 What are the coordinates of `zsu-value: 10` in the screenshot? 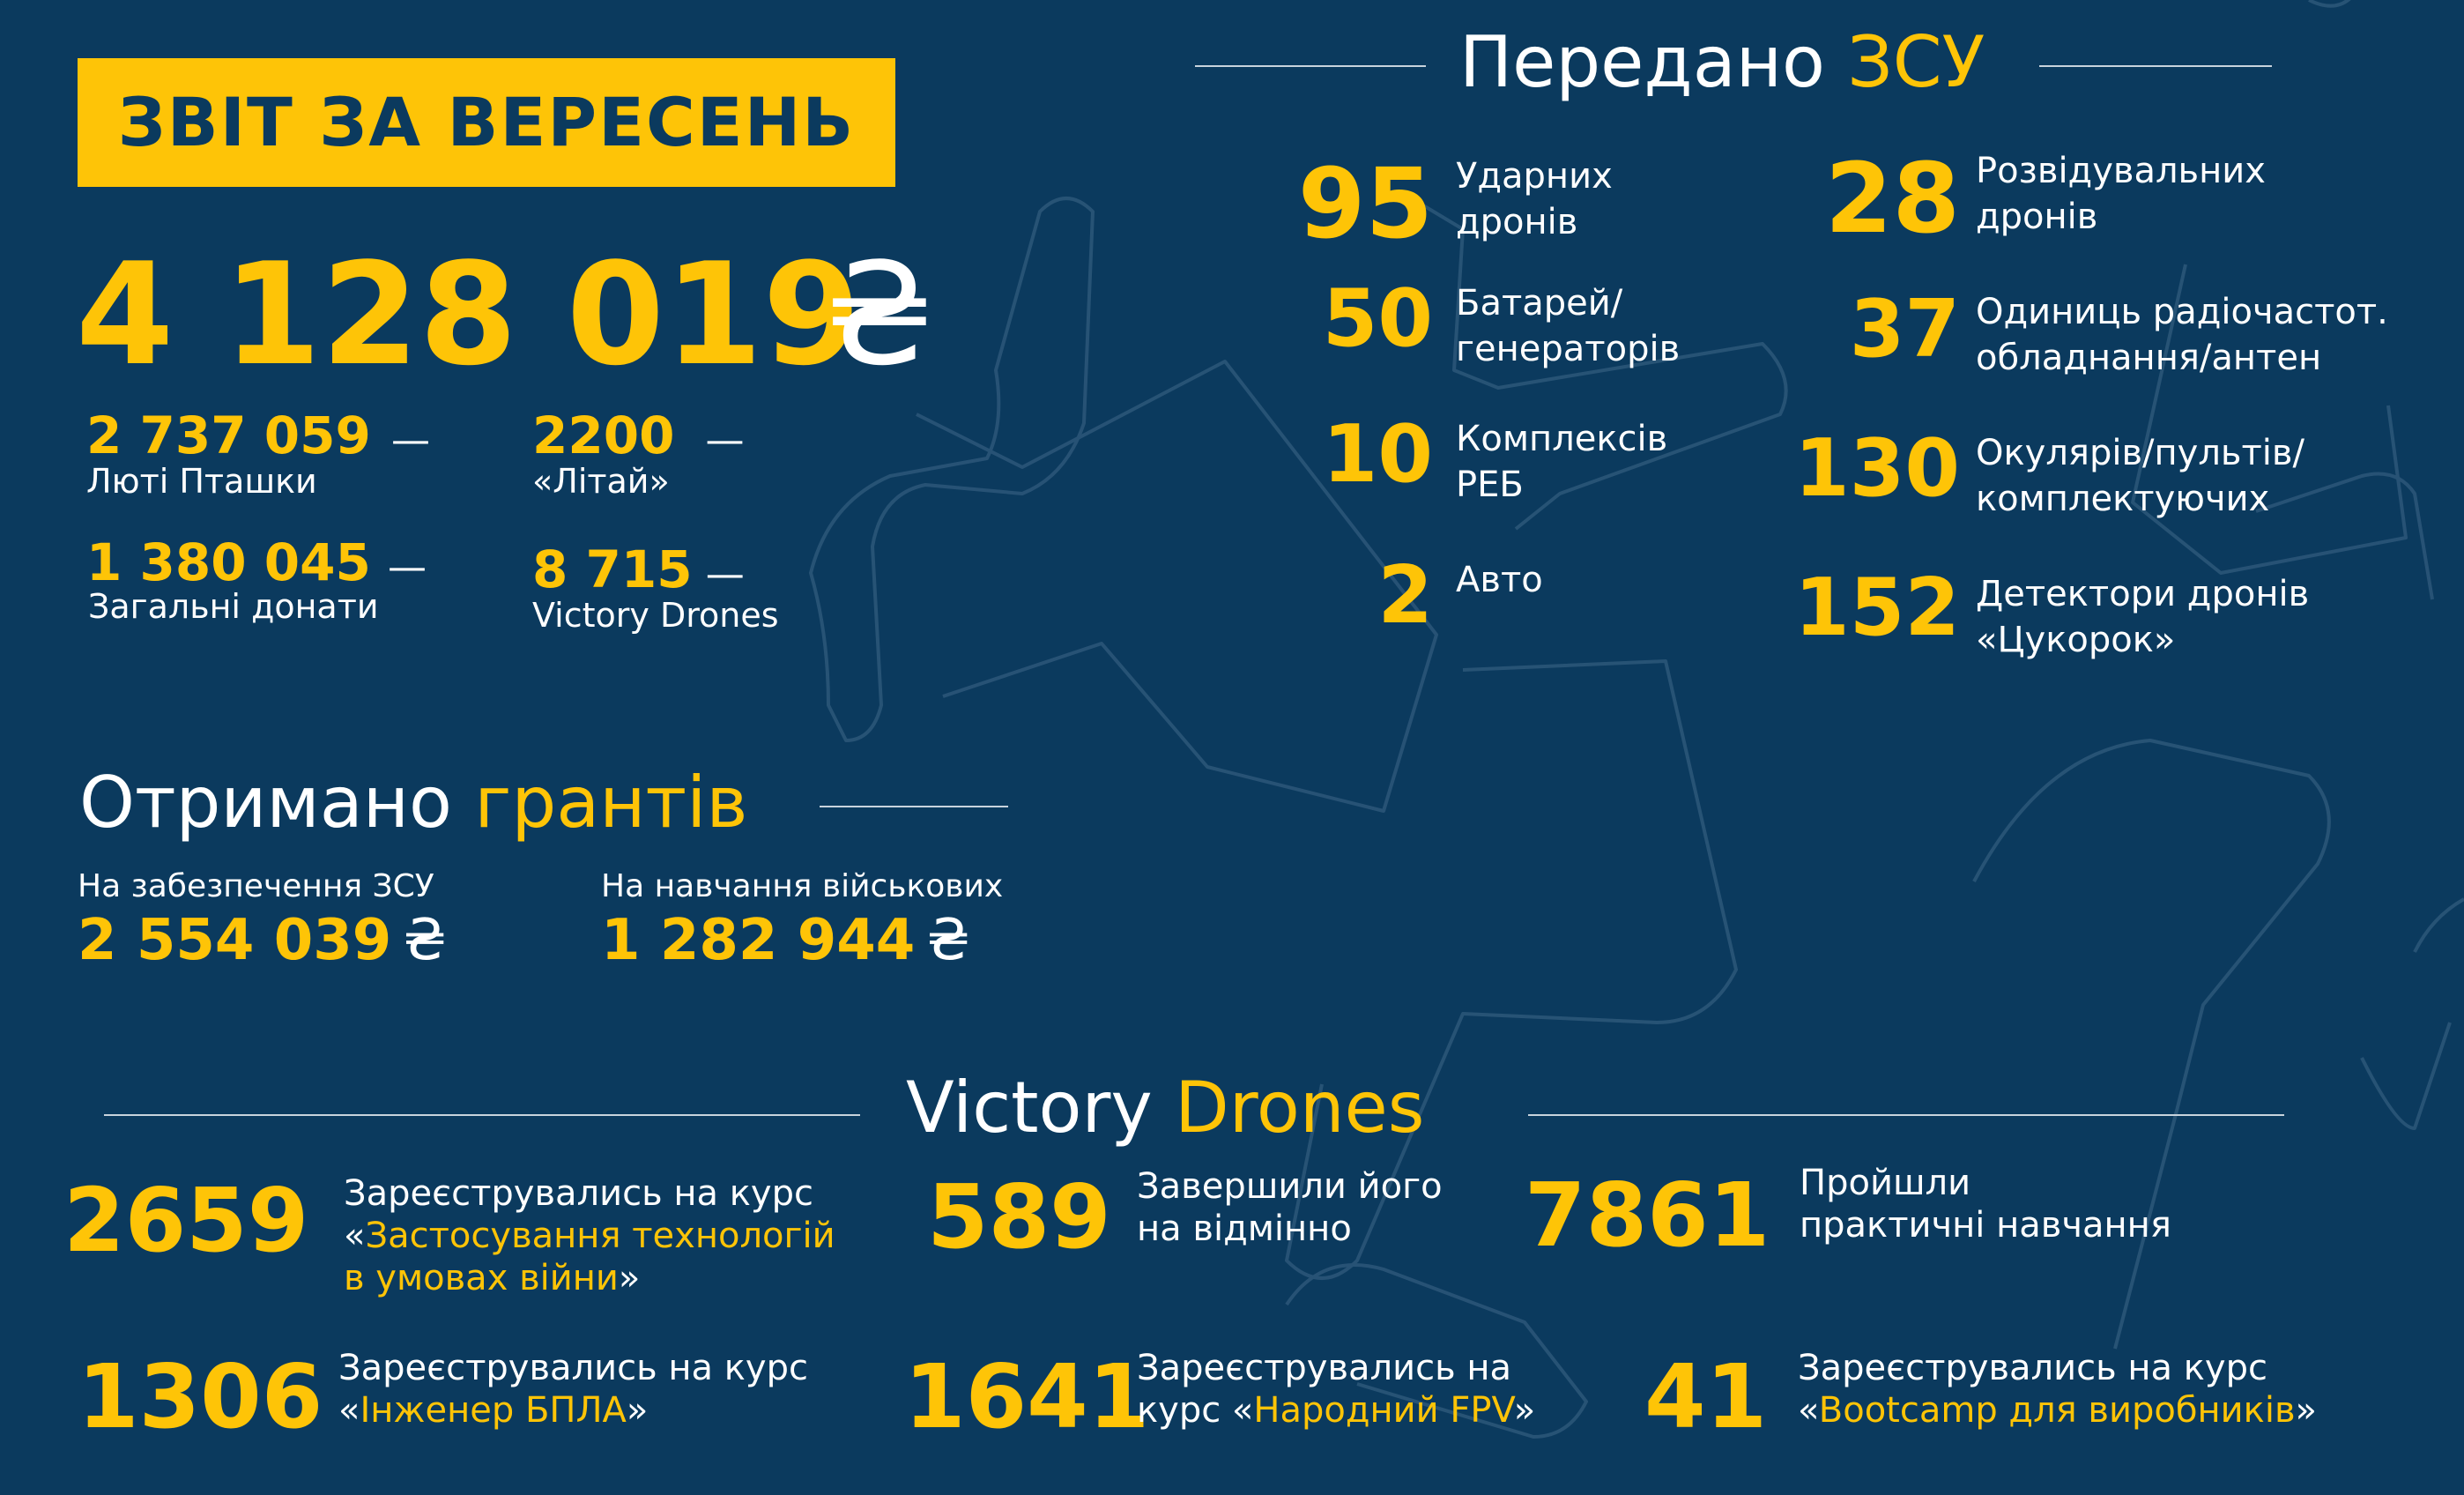 It's located at (1377, 454).